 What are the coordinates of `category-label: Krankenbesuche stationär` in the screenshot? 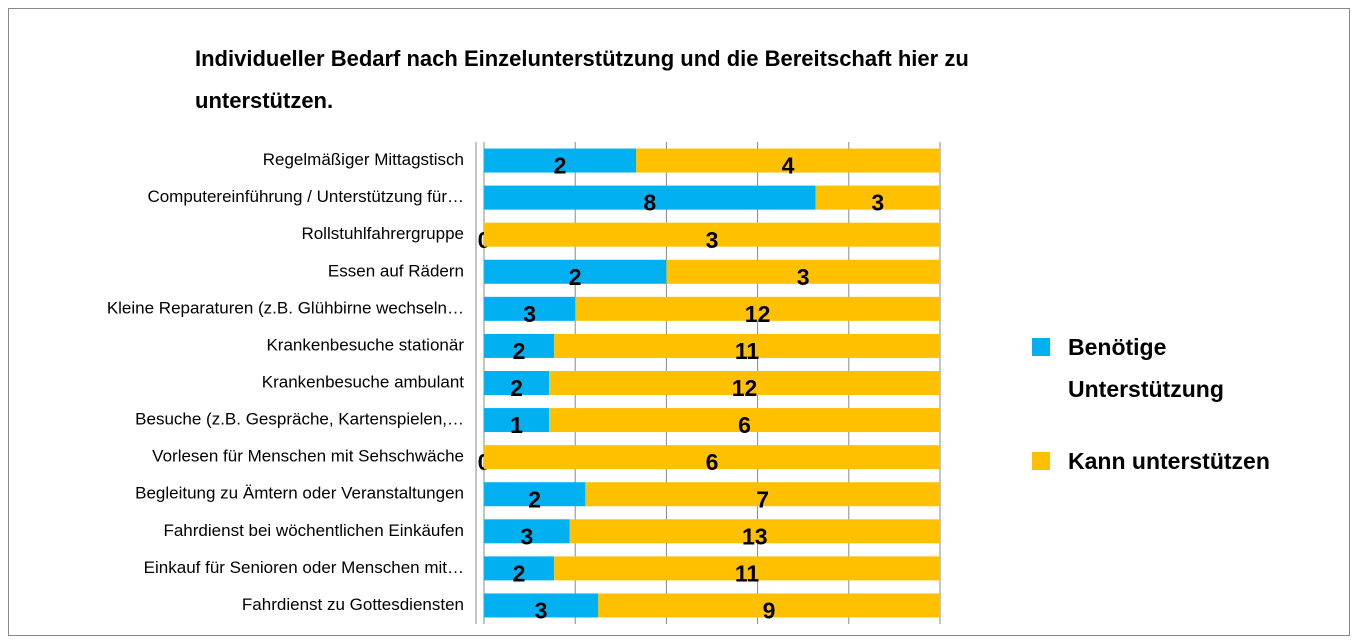 It's located at (365, 344).